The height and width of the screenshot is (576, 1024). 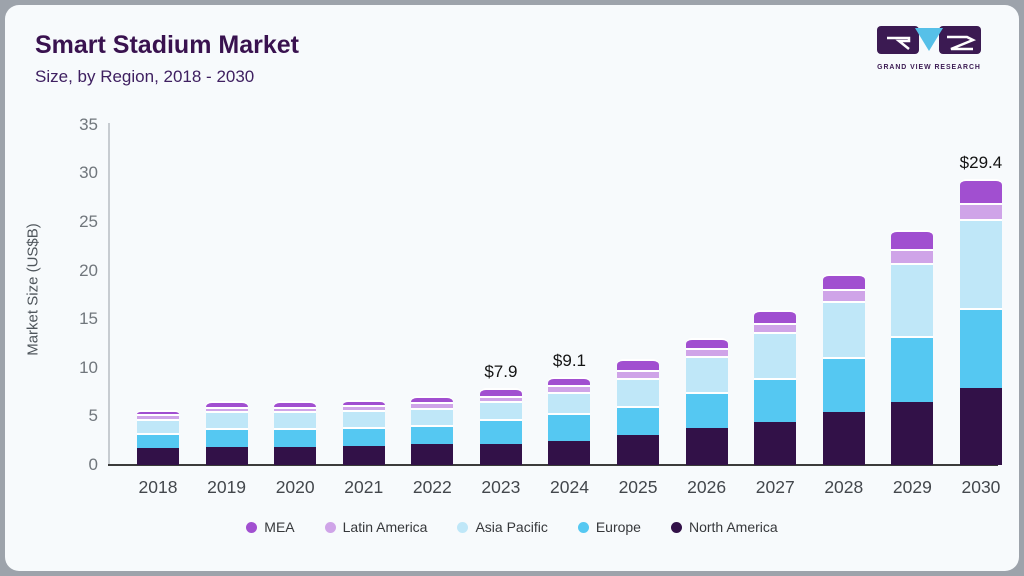 What do you see at coordinates (295, 455) in the screenshot?
I see `bar-segment-2020-north-america` at bounding box center [295, 455].